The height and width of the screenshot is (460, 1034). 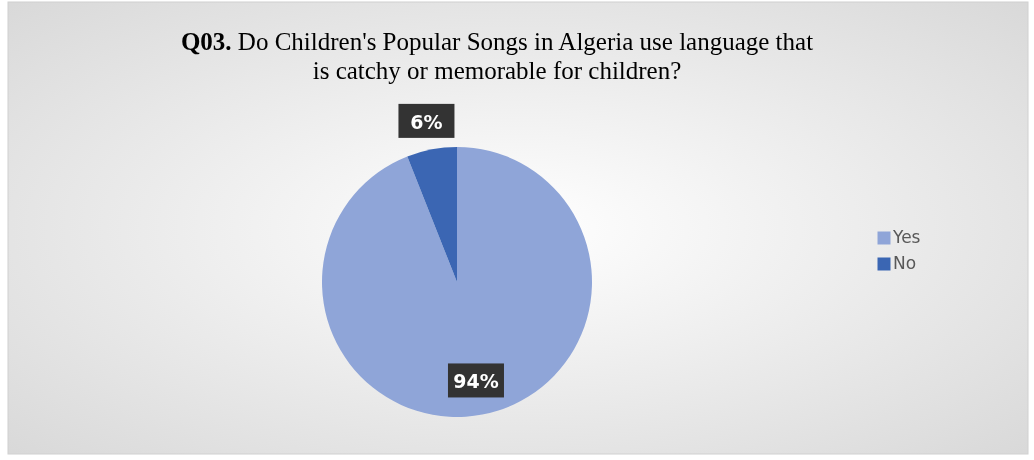 I want to click on legend-label: No, so click(x=905, y=263).